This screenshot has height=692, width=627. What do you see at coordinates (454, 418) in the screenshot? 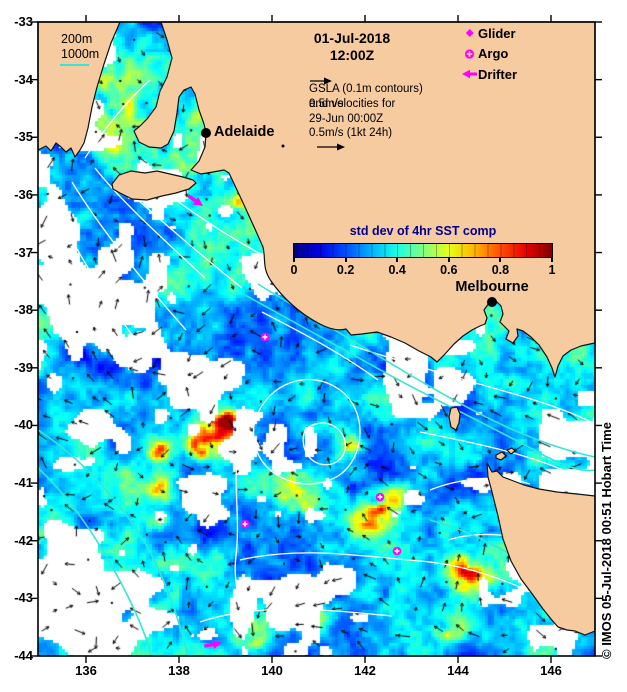
I see `land-king-island` at bounding box center [454, 418].